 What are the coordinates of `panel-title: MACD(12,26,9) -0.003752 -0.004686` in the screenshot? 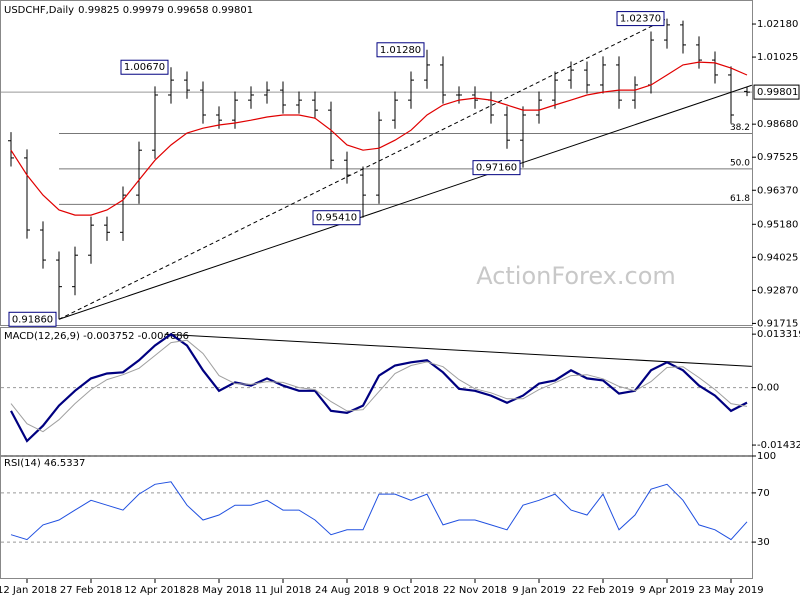 It's located at (96, 336).